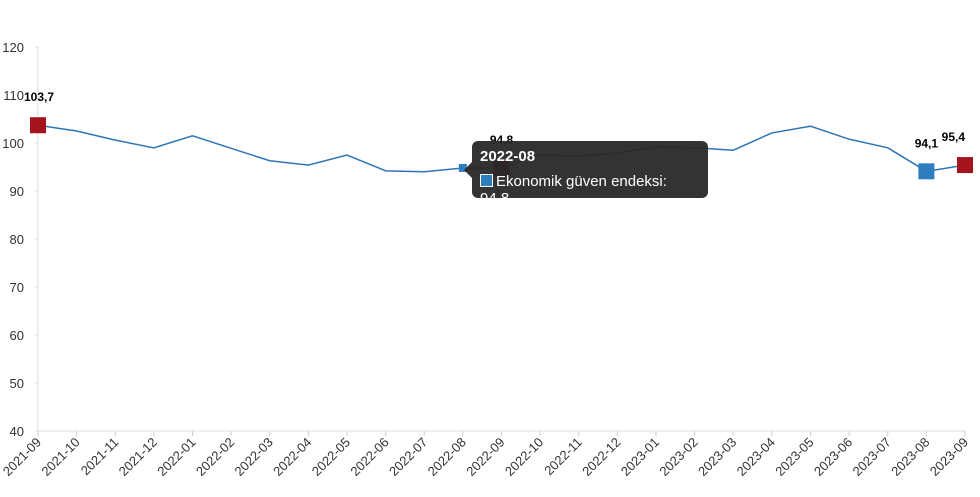  I want to click on x-tick-label: 2022-06, so click(369, 457).